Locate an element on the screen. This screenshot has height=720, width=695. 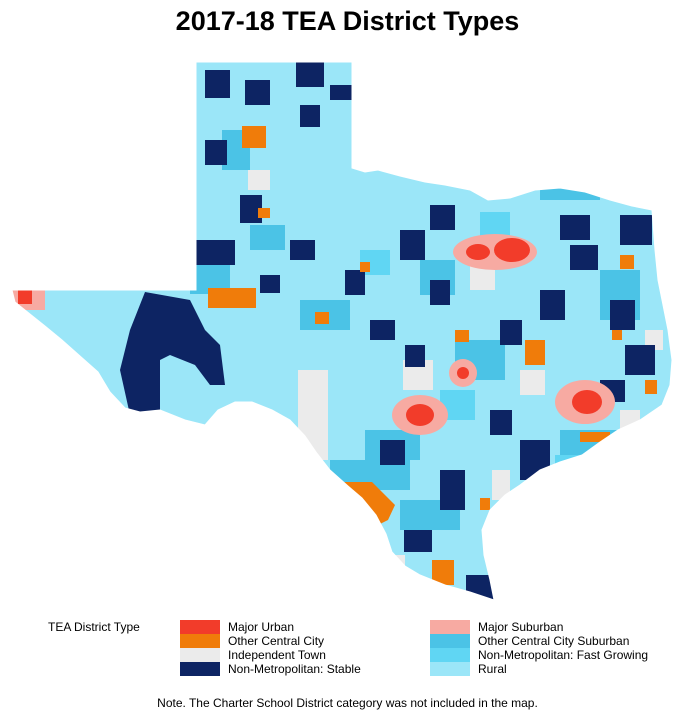
legend-item-major-suburban: Major Suburban is located at coordinates (496, 627).